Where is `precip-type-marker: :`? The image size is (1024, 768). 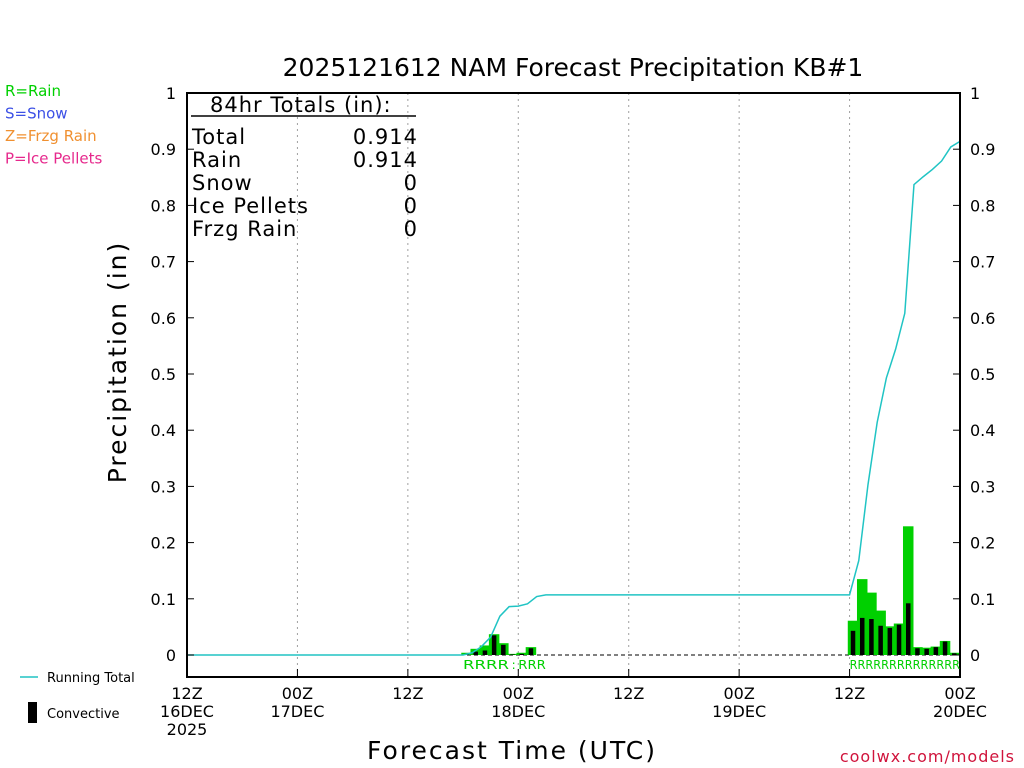
precip-type-marker: : is located at coordinates (514, 665).